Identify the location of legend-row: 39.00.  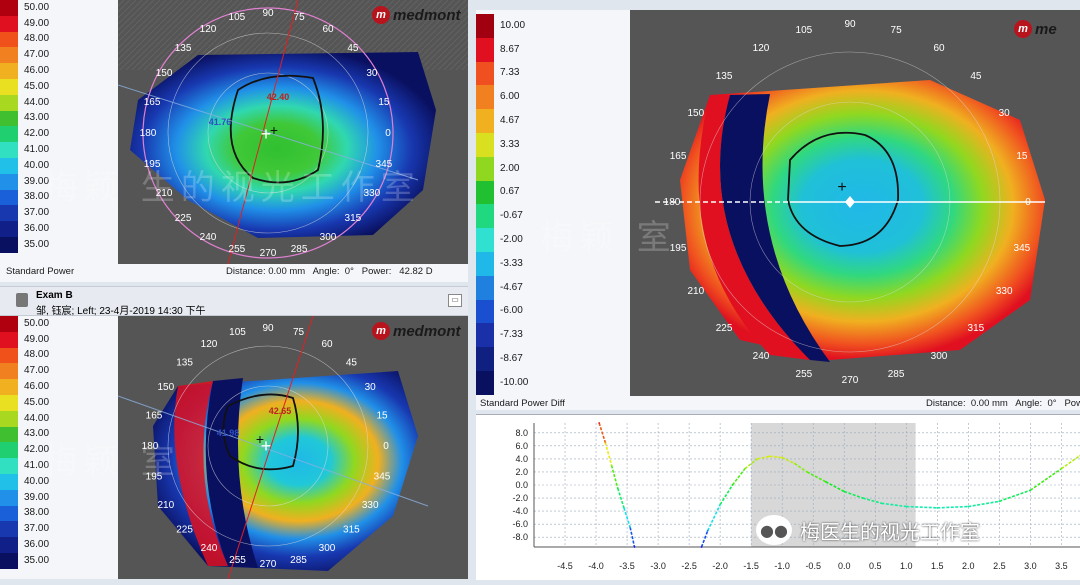
(30, 497).